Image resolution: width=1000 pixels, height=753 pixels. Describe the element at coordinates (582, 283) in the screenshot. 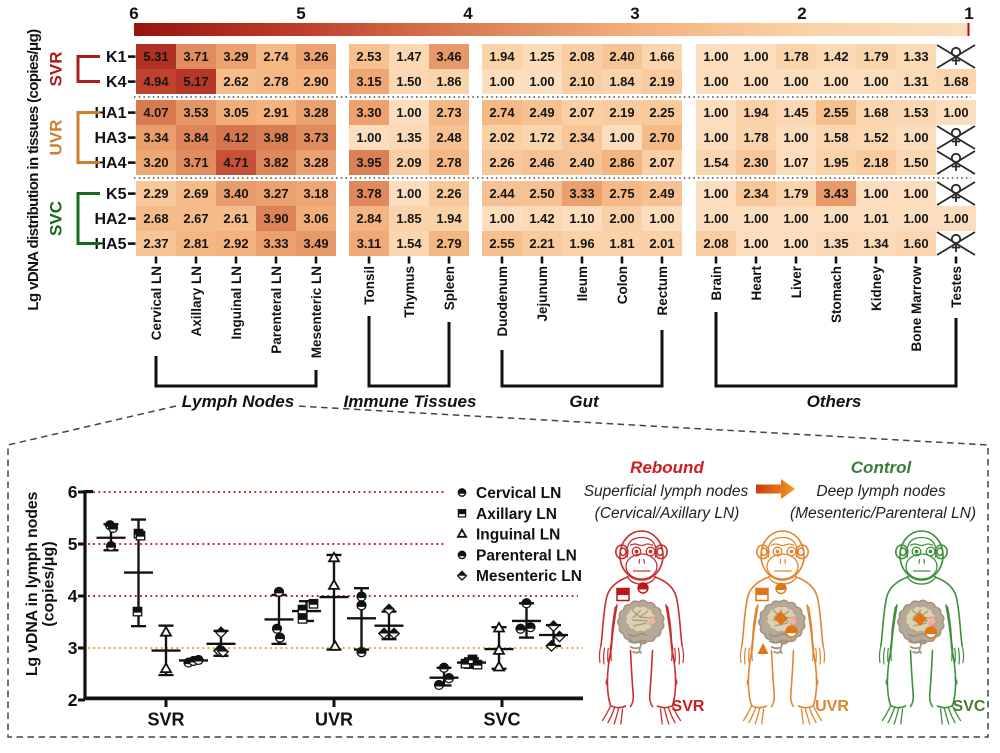

I see `svg-text: Ileum` at that location.